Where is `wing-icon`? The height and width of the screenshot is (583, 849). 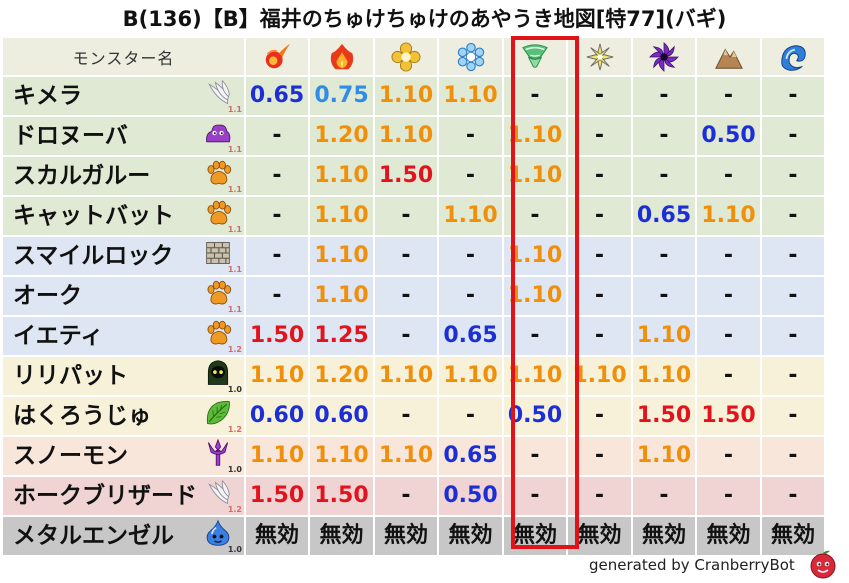
wing-icon is located at coordinates (218, 93).